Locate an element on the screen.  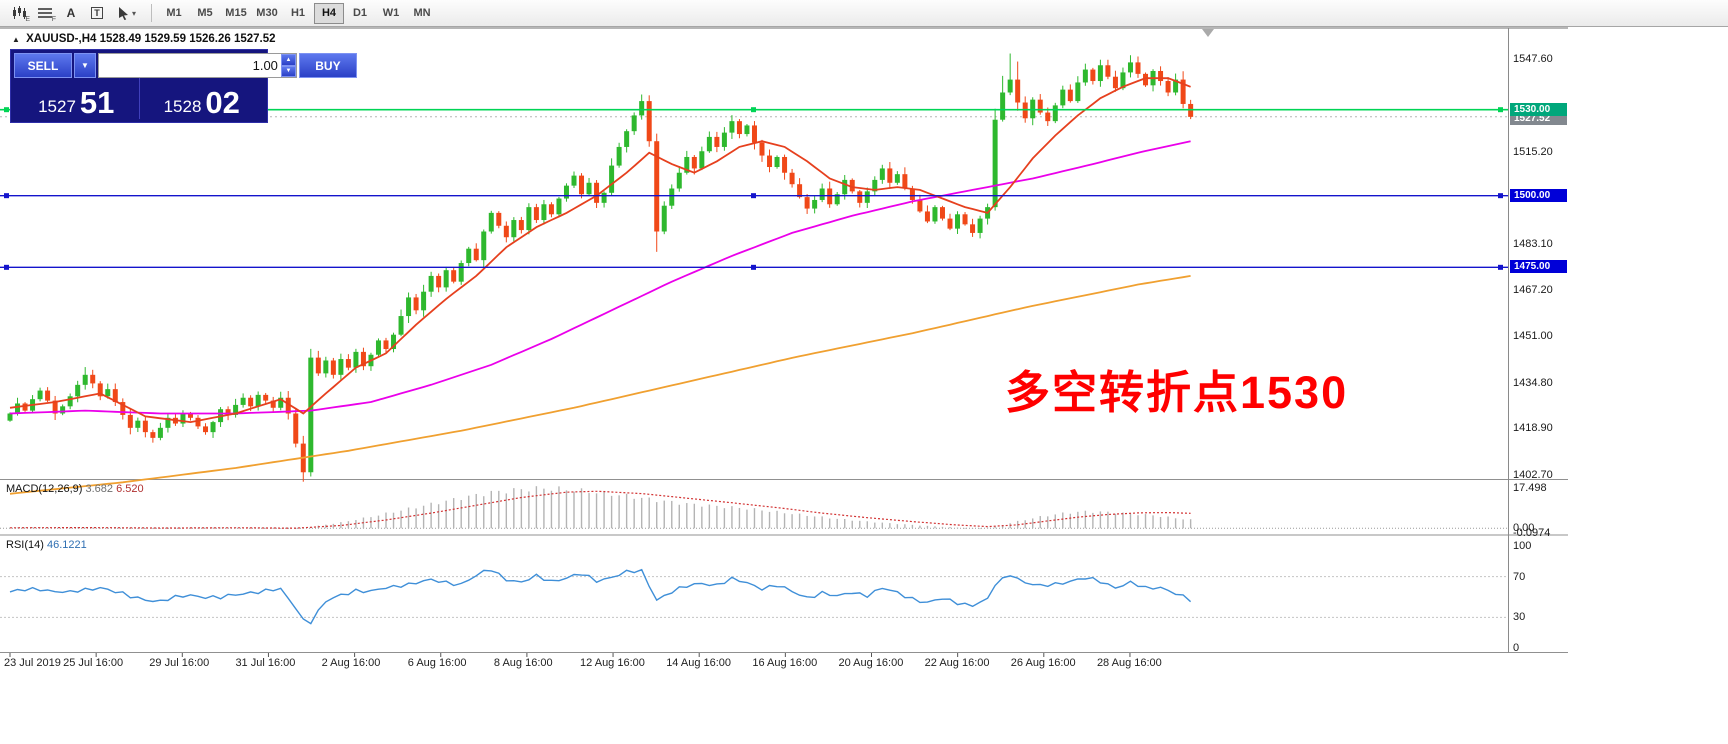
macd-main-value: 3.682 is located at coordinates (99, 489).